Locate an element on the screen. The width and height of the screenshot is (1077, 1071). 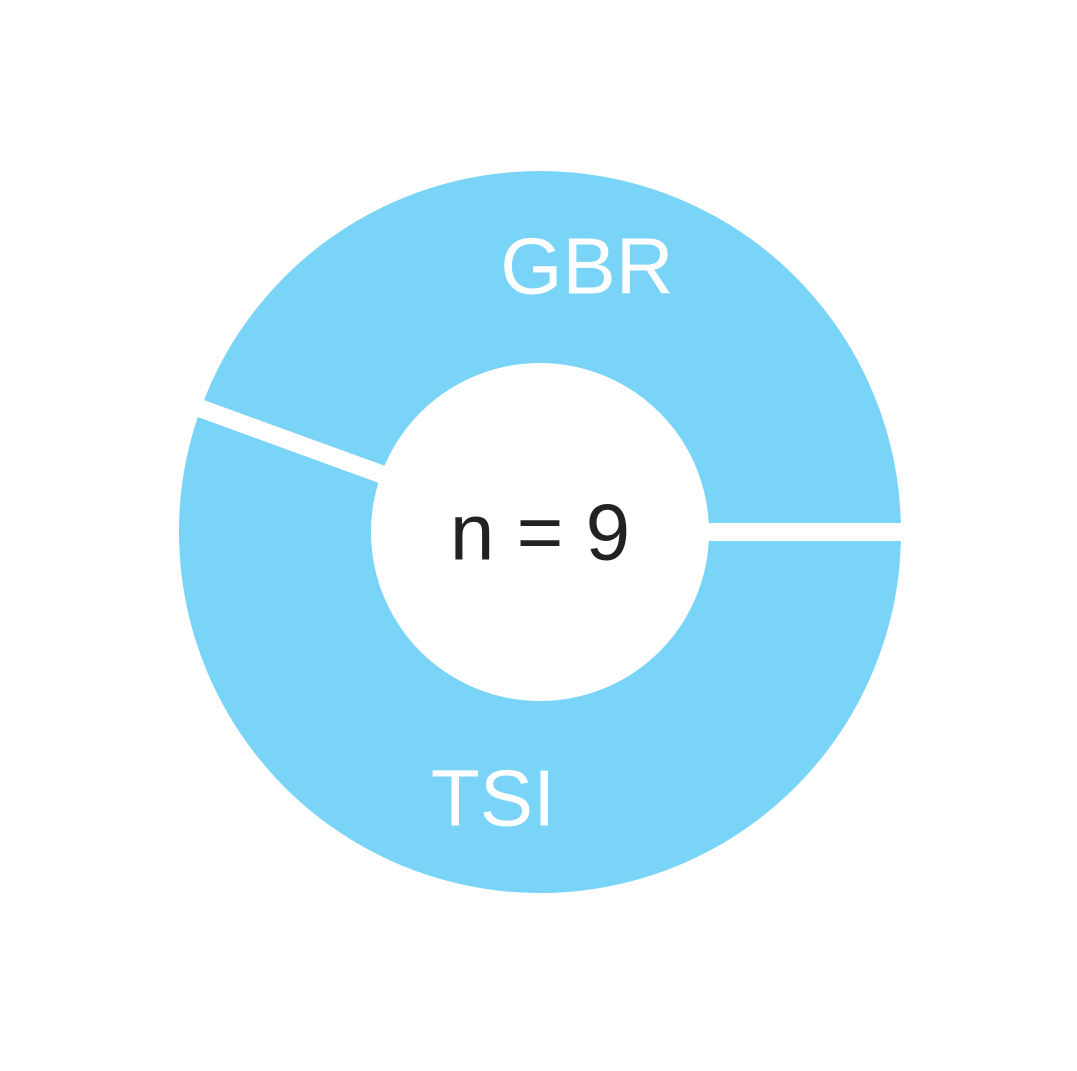
slice-labels-group: GBR TSI is located at coordinates (552, 532).